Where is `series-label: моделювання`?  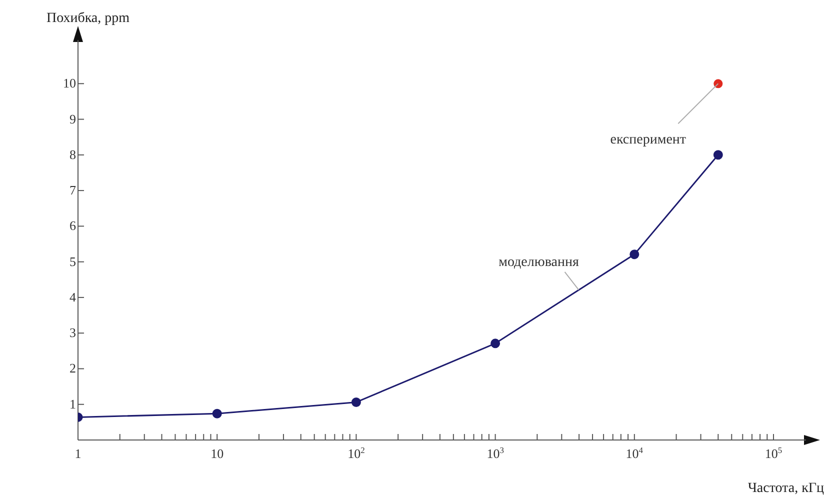 series-label: моделювання is located at coordinates (539, 262).